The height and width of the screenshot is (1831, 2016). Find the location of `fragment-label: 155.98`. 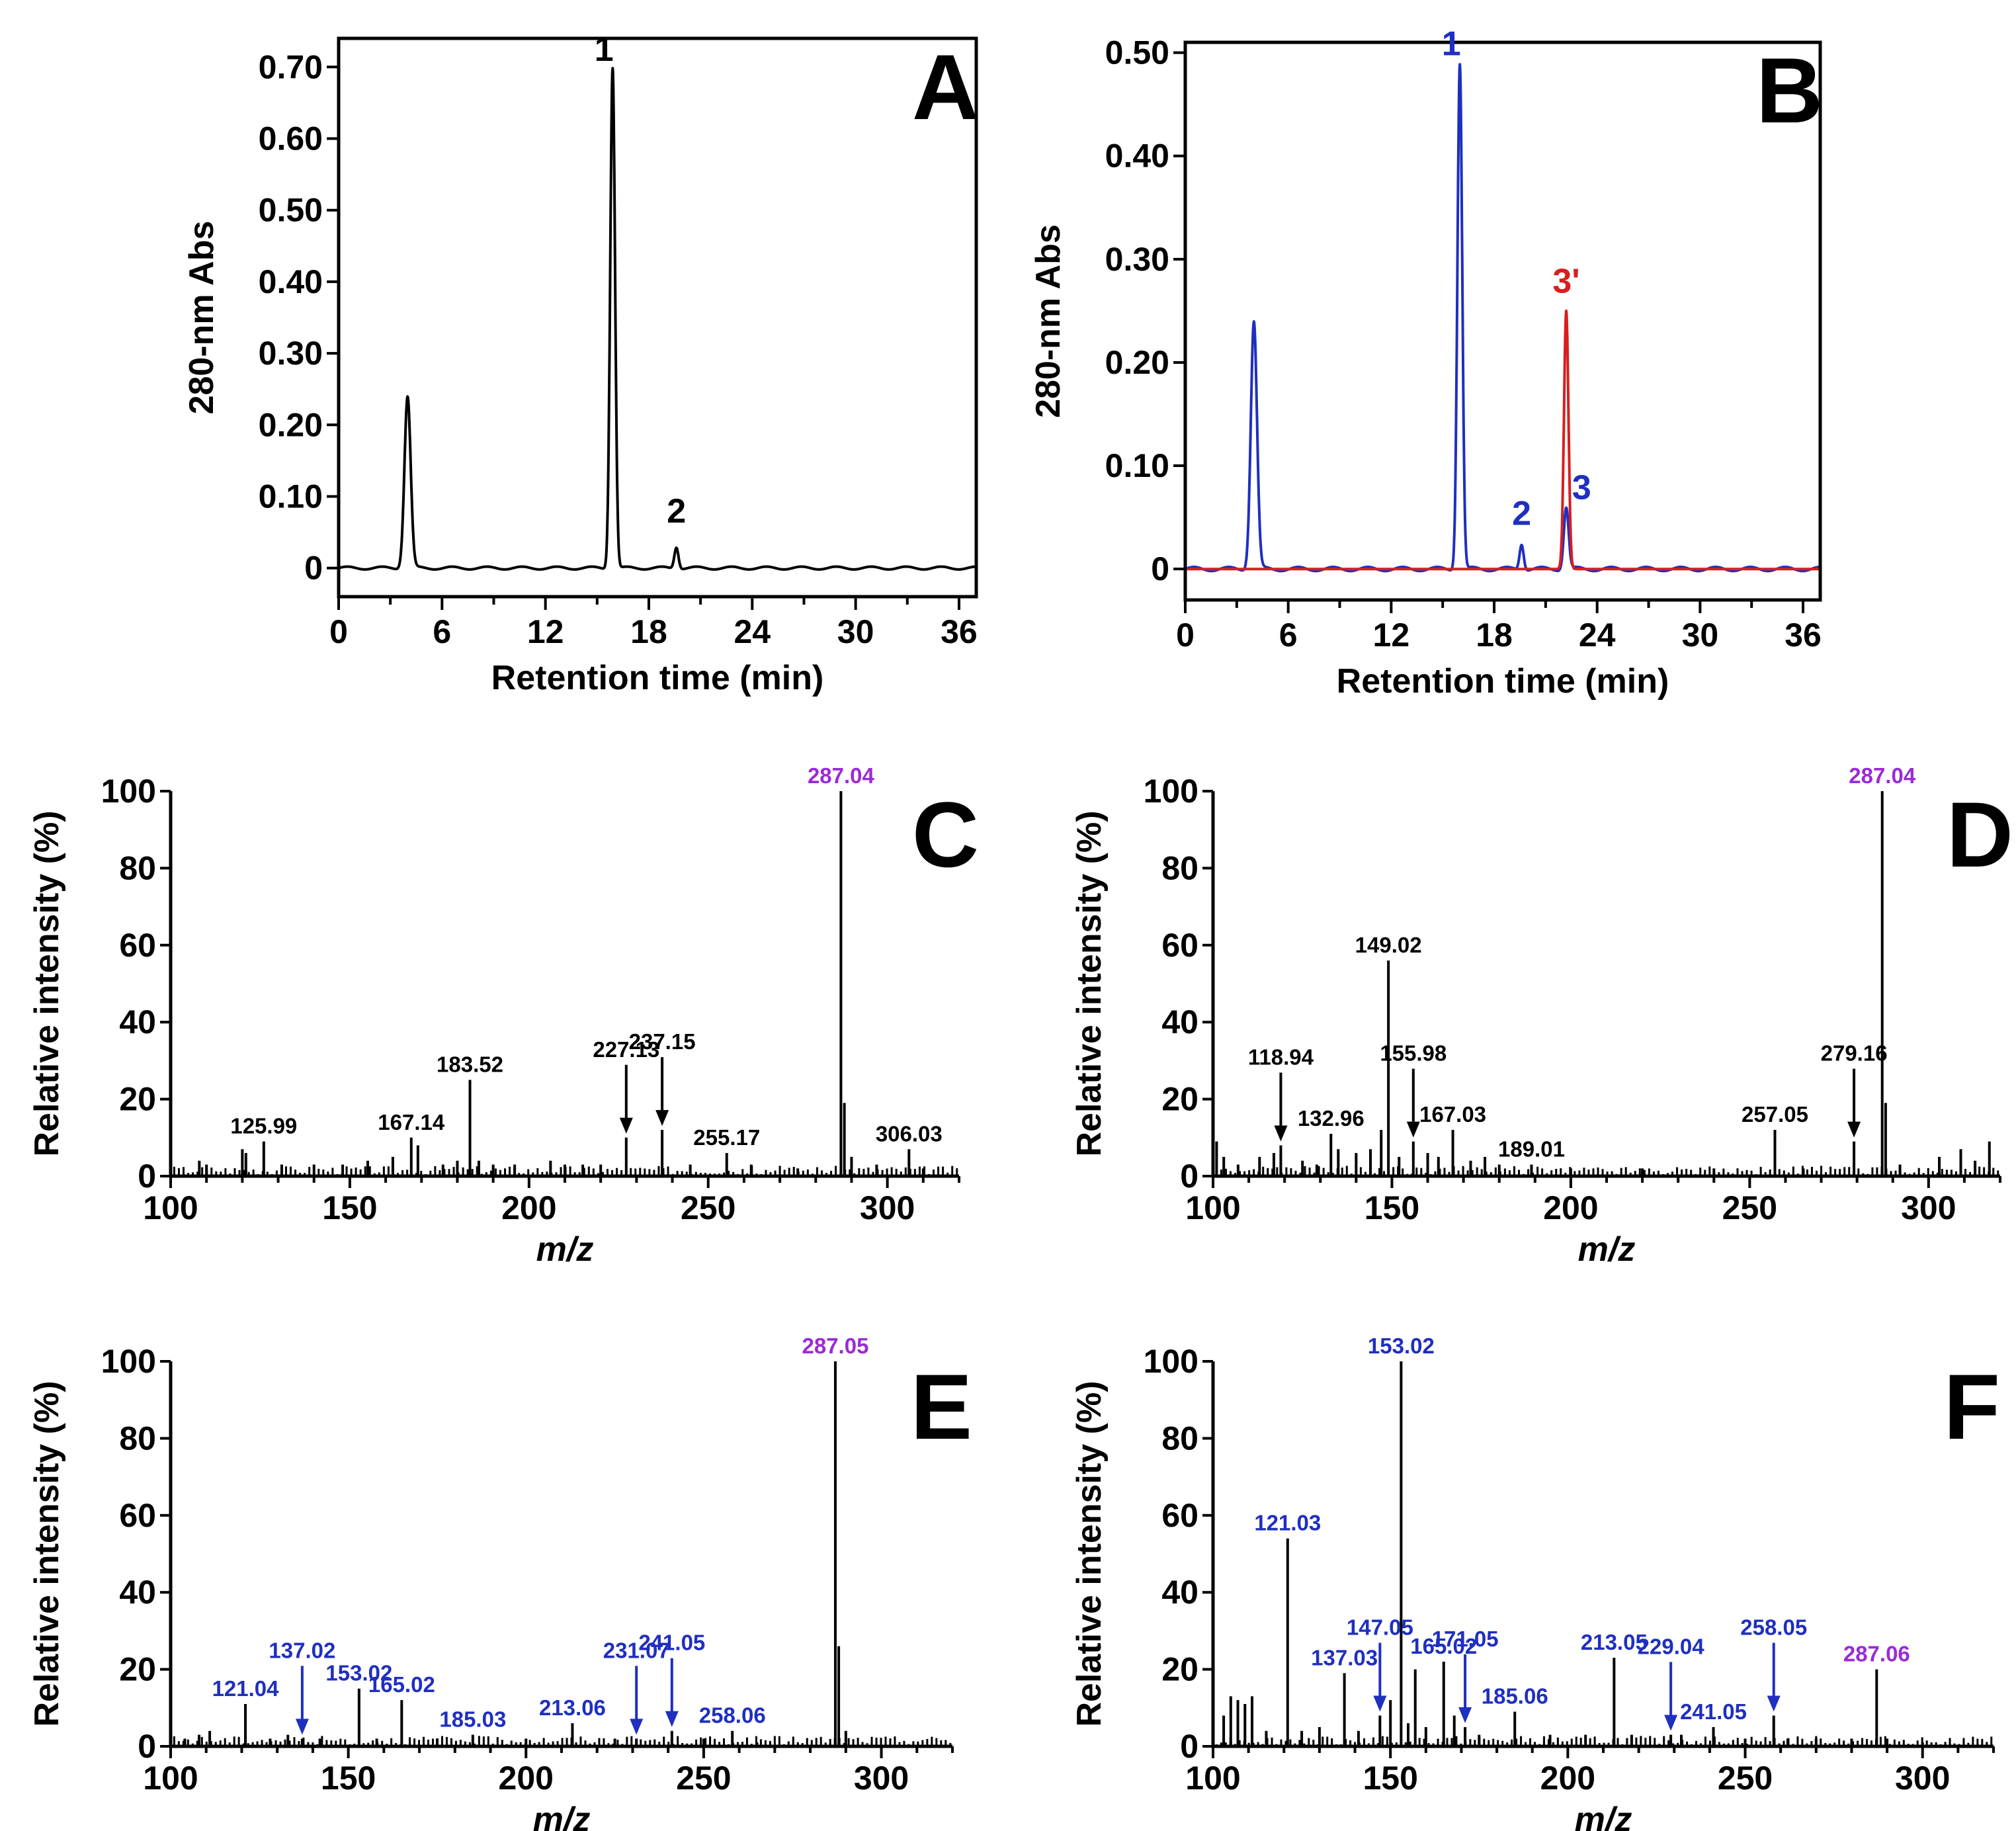

fragment-label: 155.98 is located at coordinates (1413, 1053).